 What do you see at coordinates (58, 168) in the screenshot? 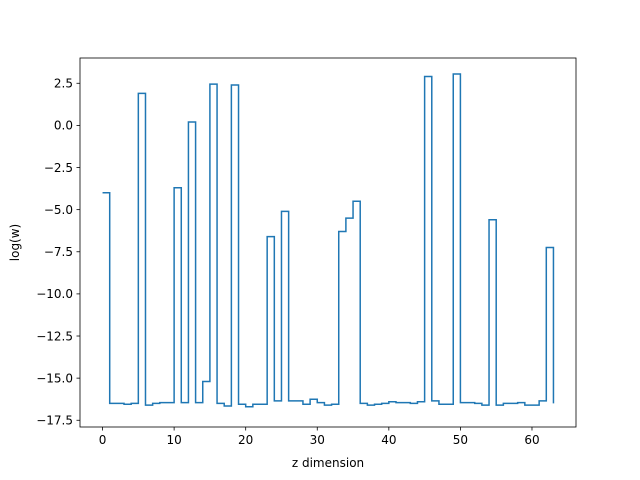
I see `y-tick-label: −2.5` at bounding box center [58, 168].